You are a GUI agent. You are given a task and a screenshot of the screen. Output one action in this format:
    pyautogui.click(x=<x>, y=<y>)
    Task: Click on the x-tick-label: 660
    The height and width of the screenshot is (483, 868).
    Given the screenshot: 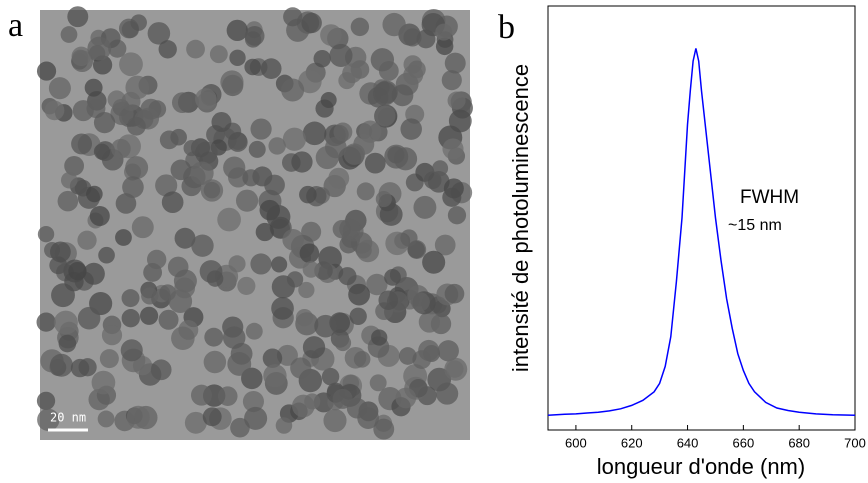 What is the action you would take?
    pyautogui.click(x=744, y=442)
    